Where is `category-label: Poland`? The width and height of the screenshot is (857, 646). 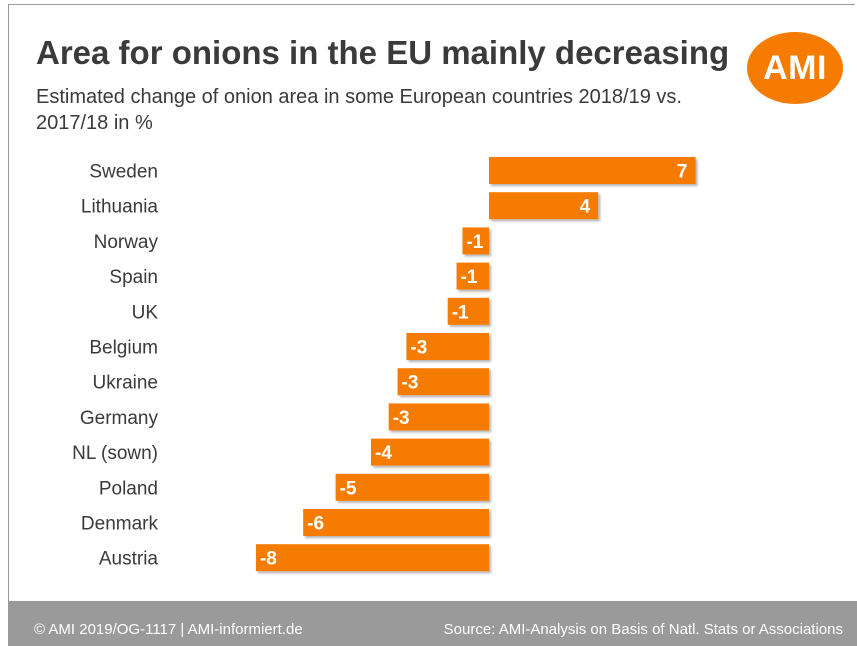 category-label: Poland is located at coordinates (128, 488).